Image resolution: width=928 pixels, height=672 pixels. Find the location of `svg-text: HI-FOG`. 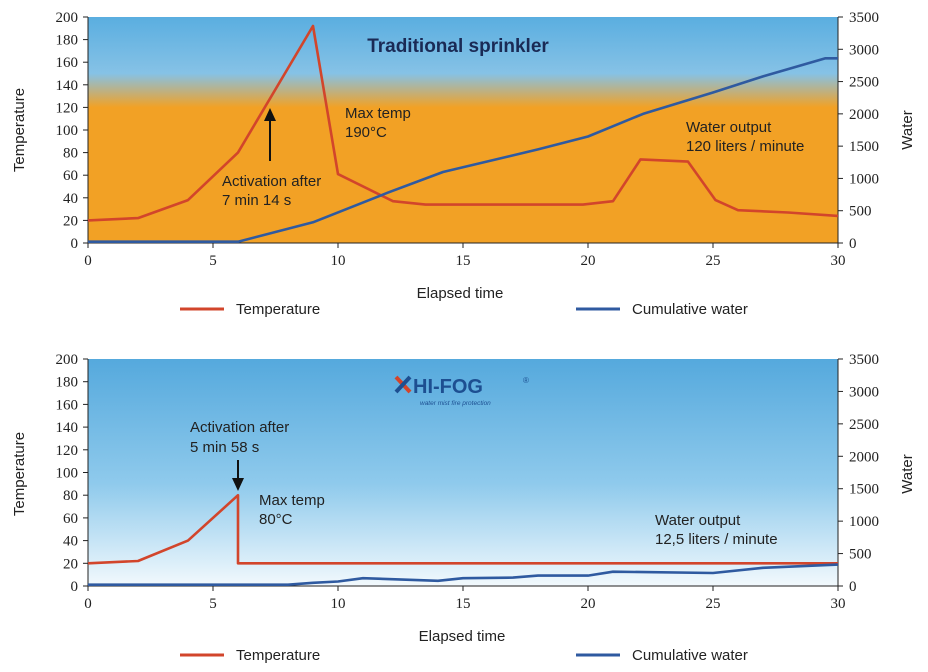

svg-text: HI-FOG is located at coordinates (448, 387).